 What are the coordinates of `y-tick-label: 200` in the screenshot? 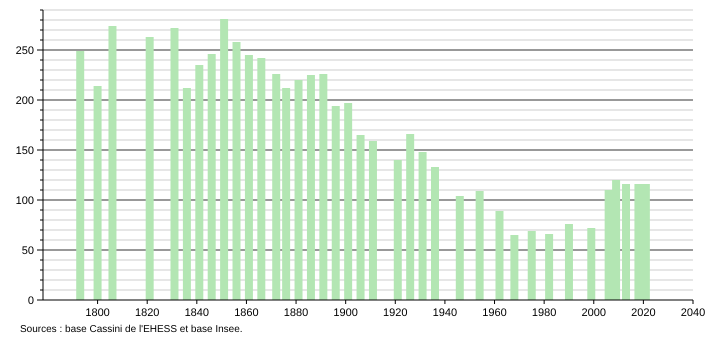 It's located at (25, 100).